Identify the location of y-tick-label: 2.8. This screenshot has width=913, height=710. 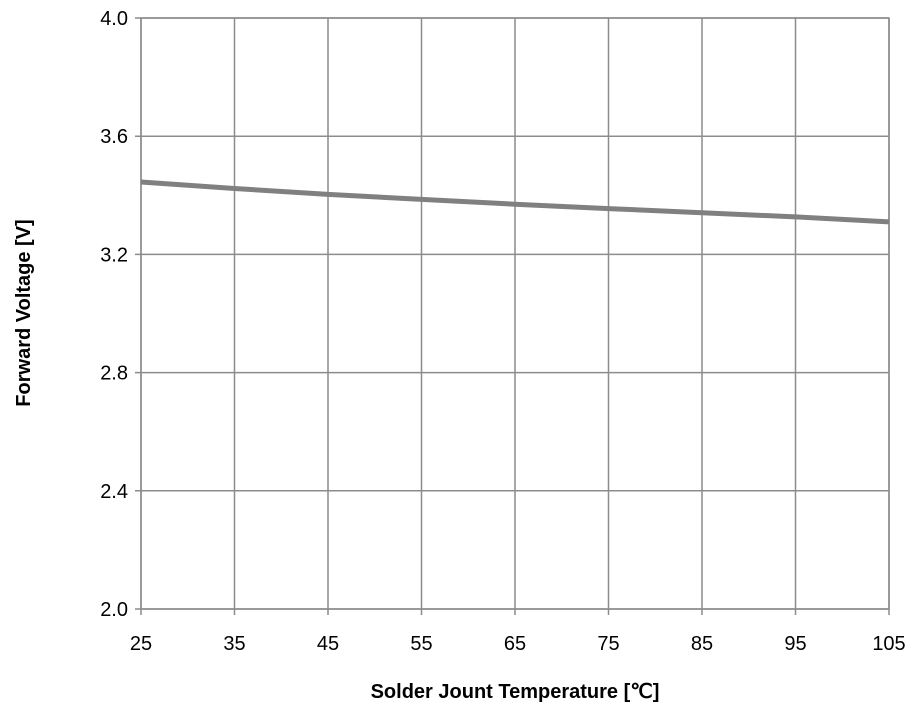
(114, 374).